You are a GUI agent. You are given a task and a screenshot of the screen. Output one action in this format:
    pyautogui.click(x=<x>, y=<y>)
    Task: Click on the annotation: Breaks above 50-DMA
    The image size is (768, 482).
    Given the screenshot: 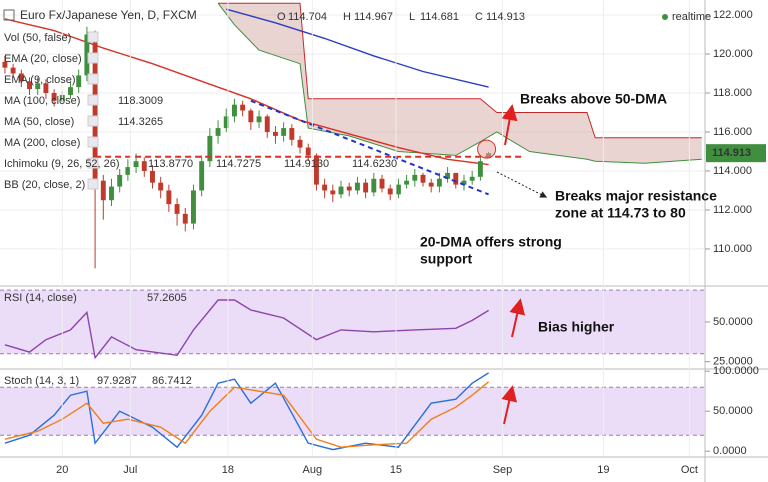 What is the action you would take?
    pyautogui.click(x=593, y=99)
    